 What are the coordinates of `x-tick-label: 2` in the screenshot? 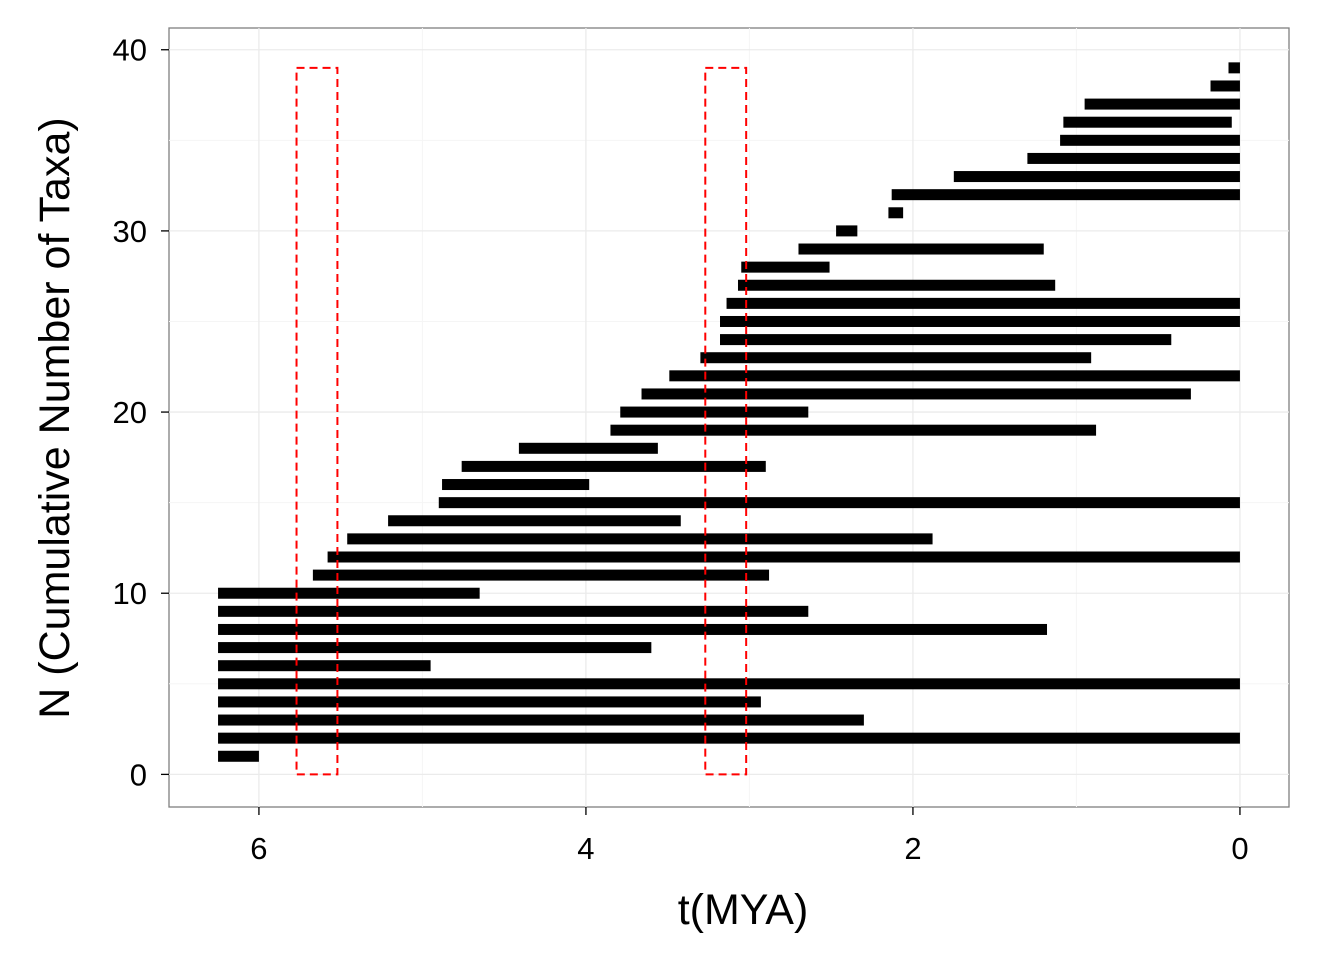 It's located at (912, 848).